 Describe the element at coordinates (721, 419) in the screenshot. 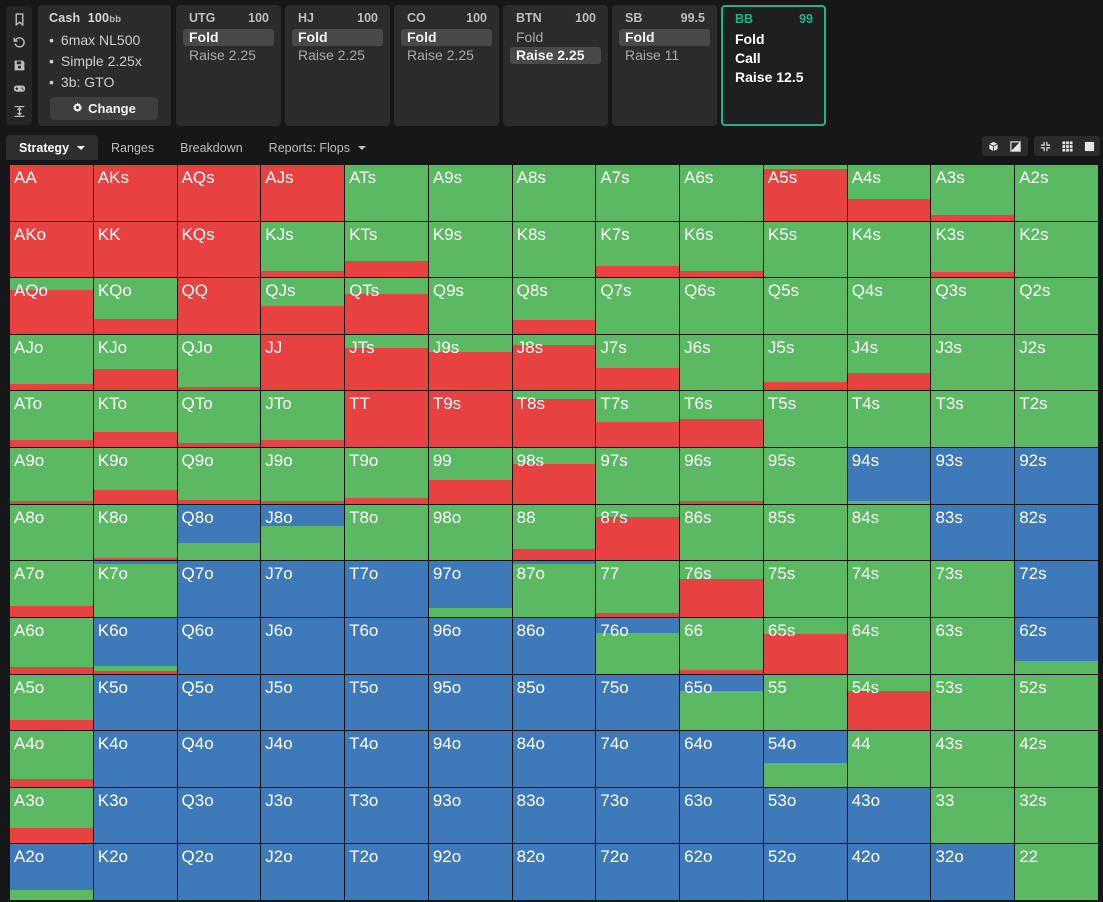

I see `hand-cell: T6s` at that location.